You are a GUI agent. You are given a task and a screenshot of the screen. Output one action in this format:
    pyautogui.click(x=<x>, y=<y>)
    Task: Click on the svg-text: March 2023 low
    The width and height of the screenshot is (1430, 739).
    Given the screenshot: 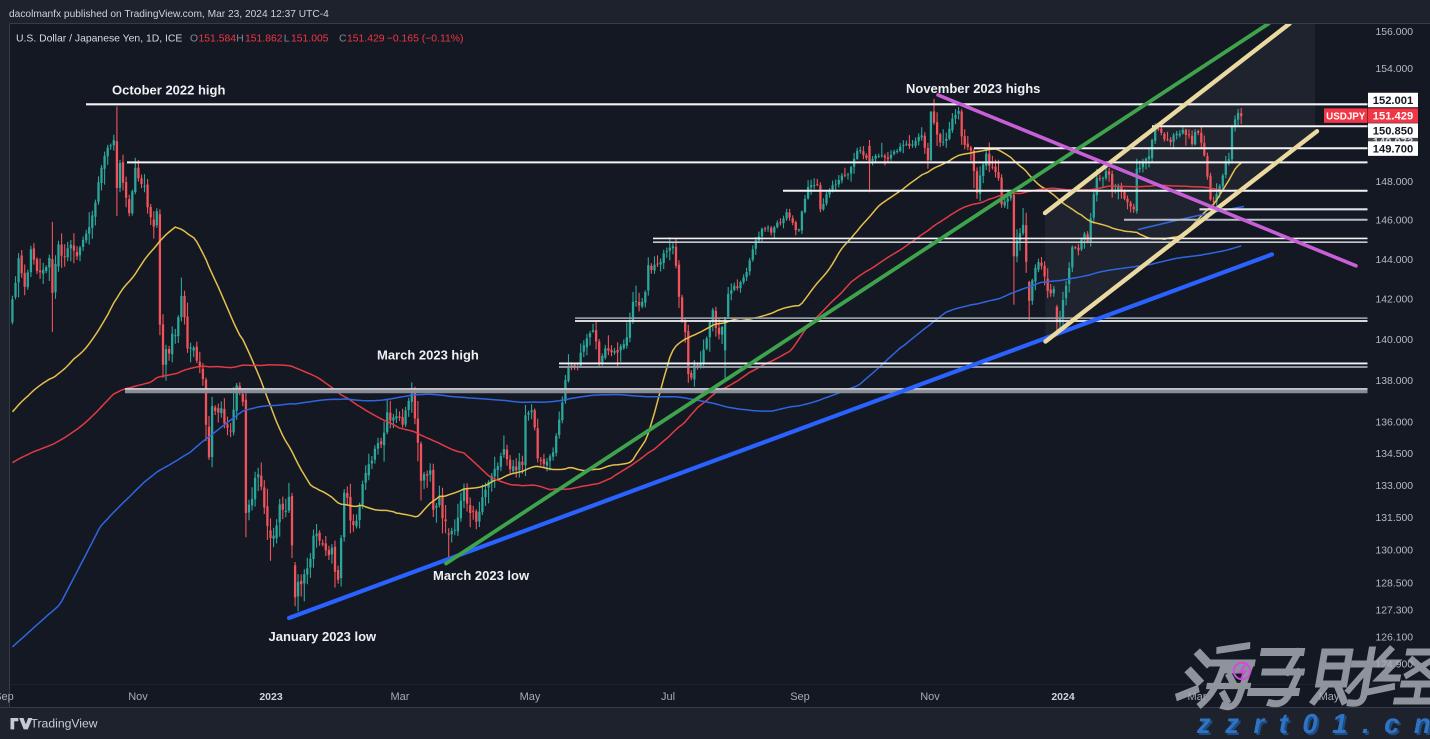 What is the action you would take?
    pyautogui.click(x=481, y=575)
    